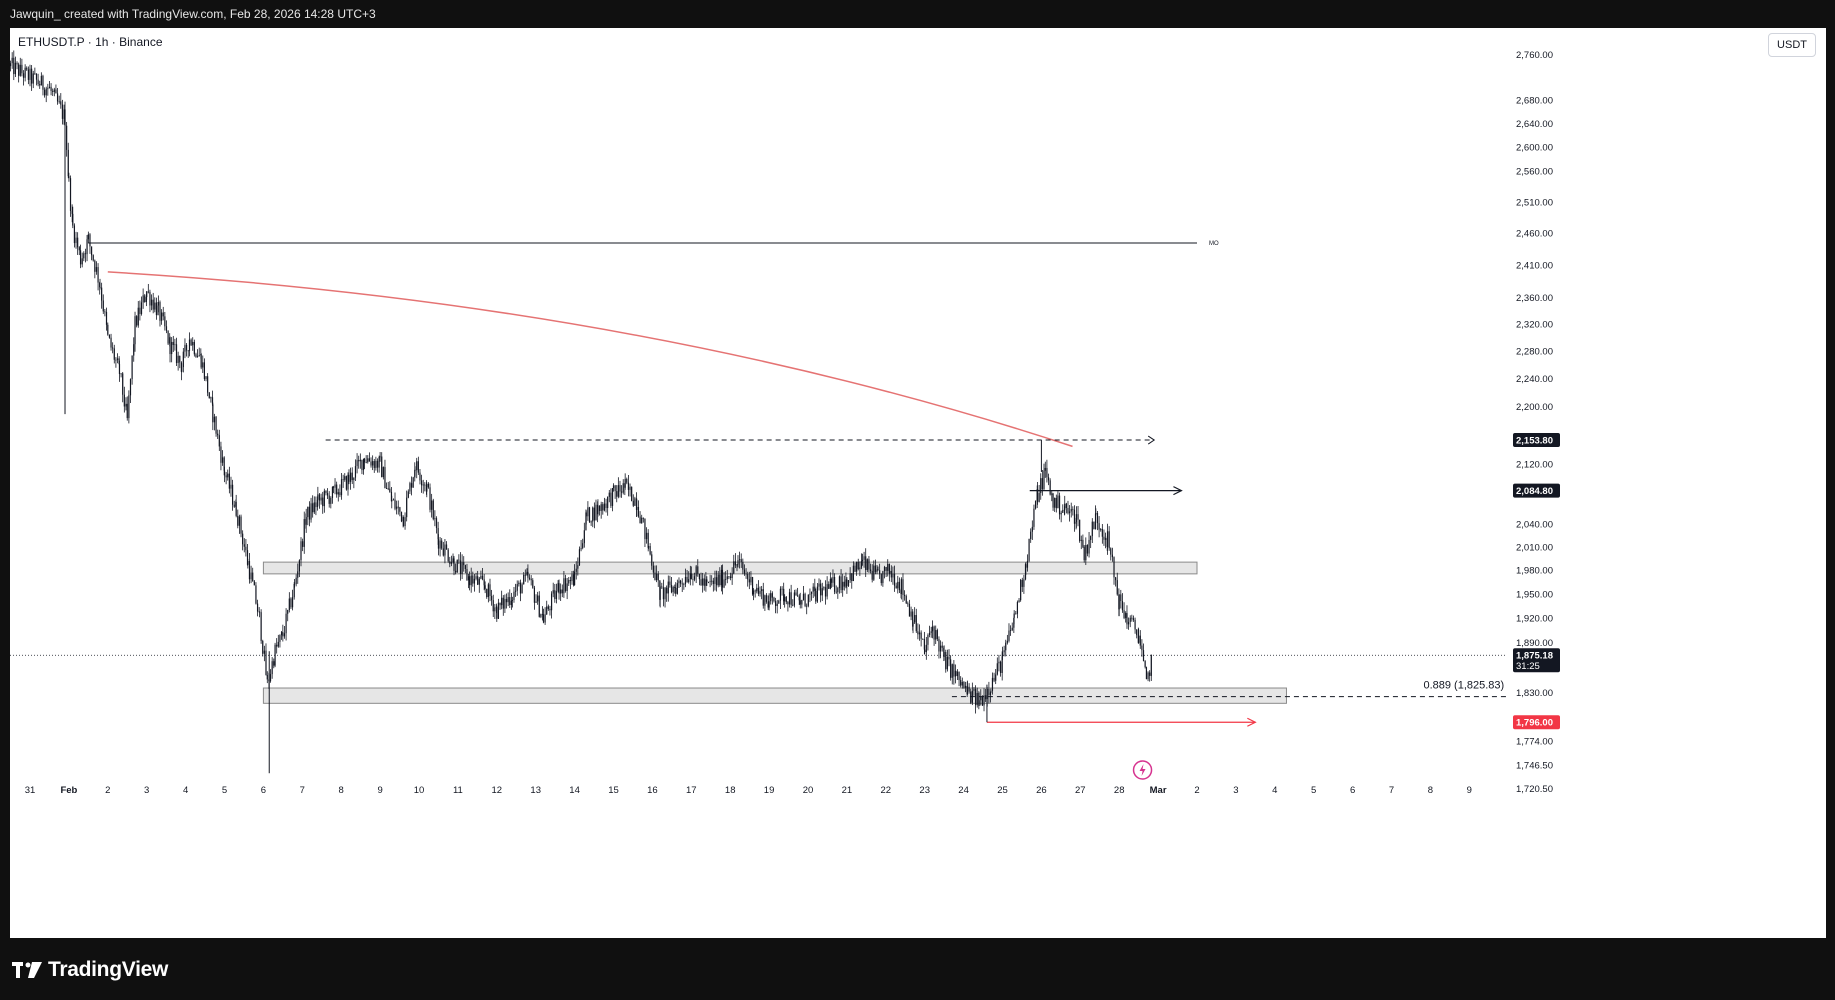  Describe the element at coordinates (1534, 441) in the screenshot. I see `price-label-high: 2,153.80` at that location.